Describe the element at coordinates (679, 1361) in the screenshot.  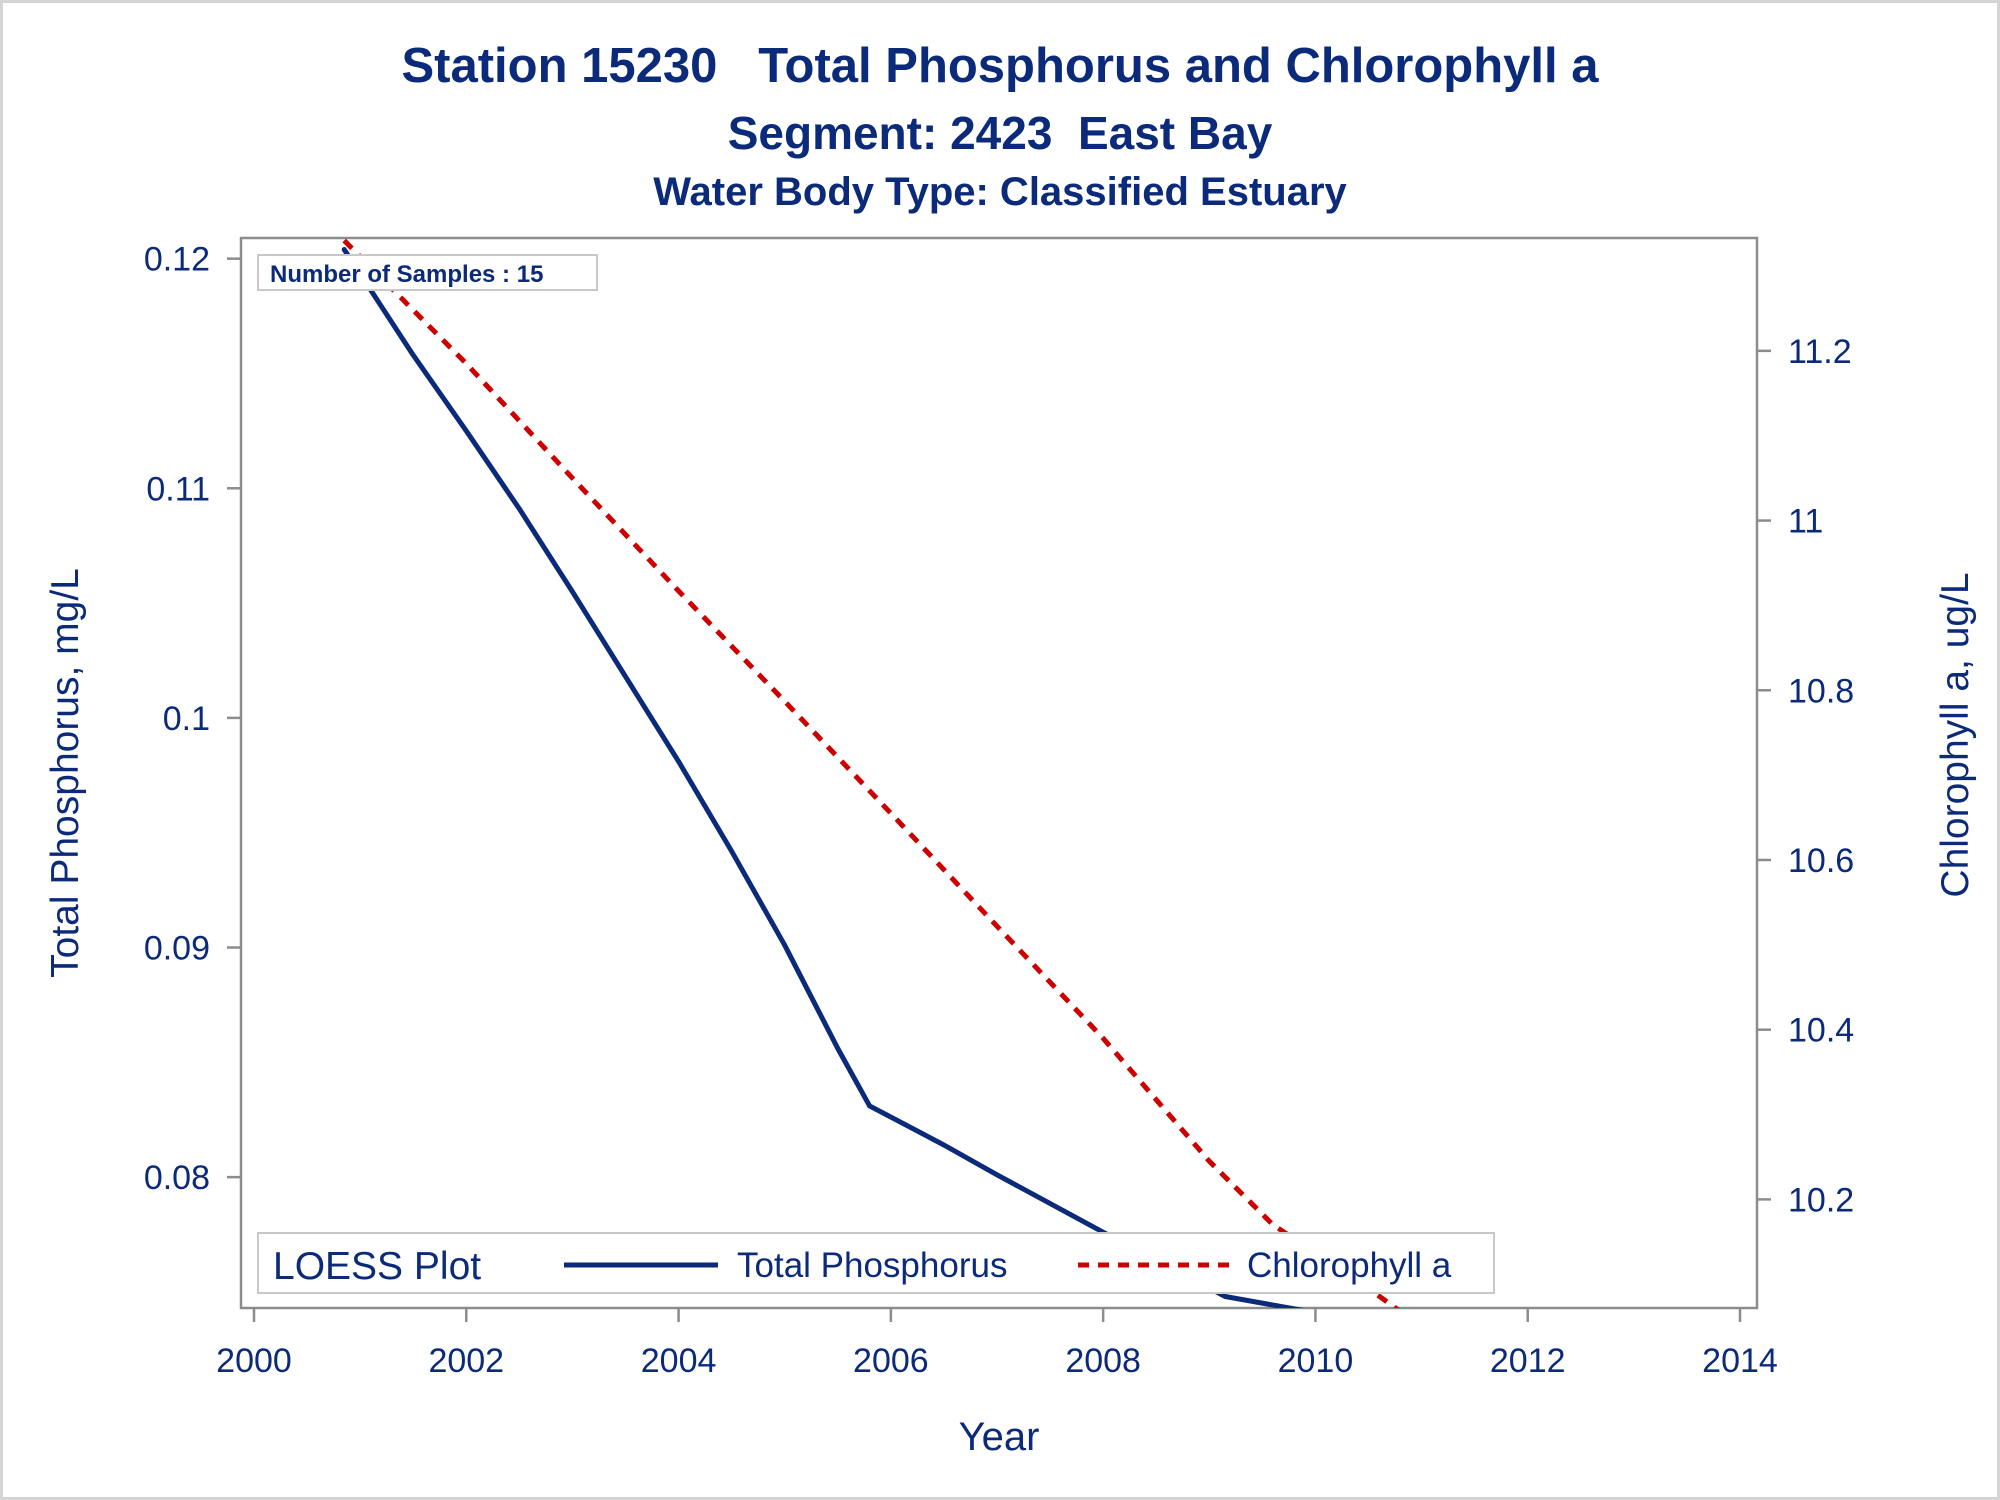
I see `x-tick-label-2004: 2004` at that location.